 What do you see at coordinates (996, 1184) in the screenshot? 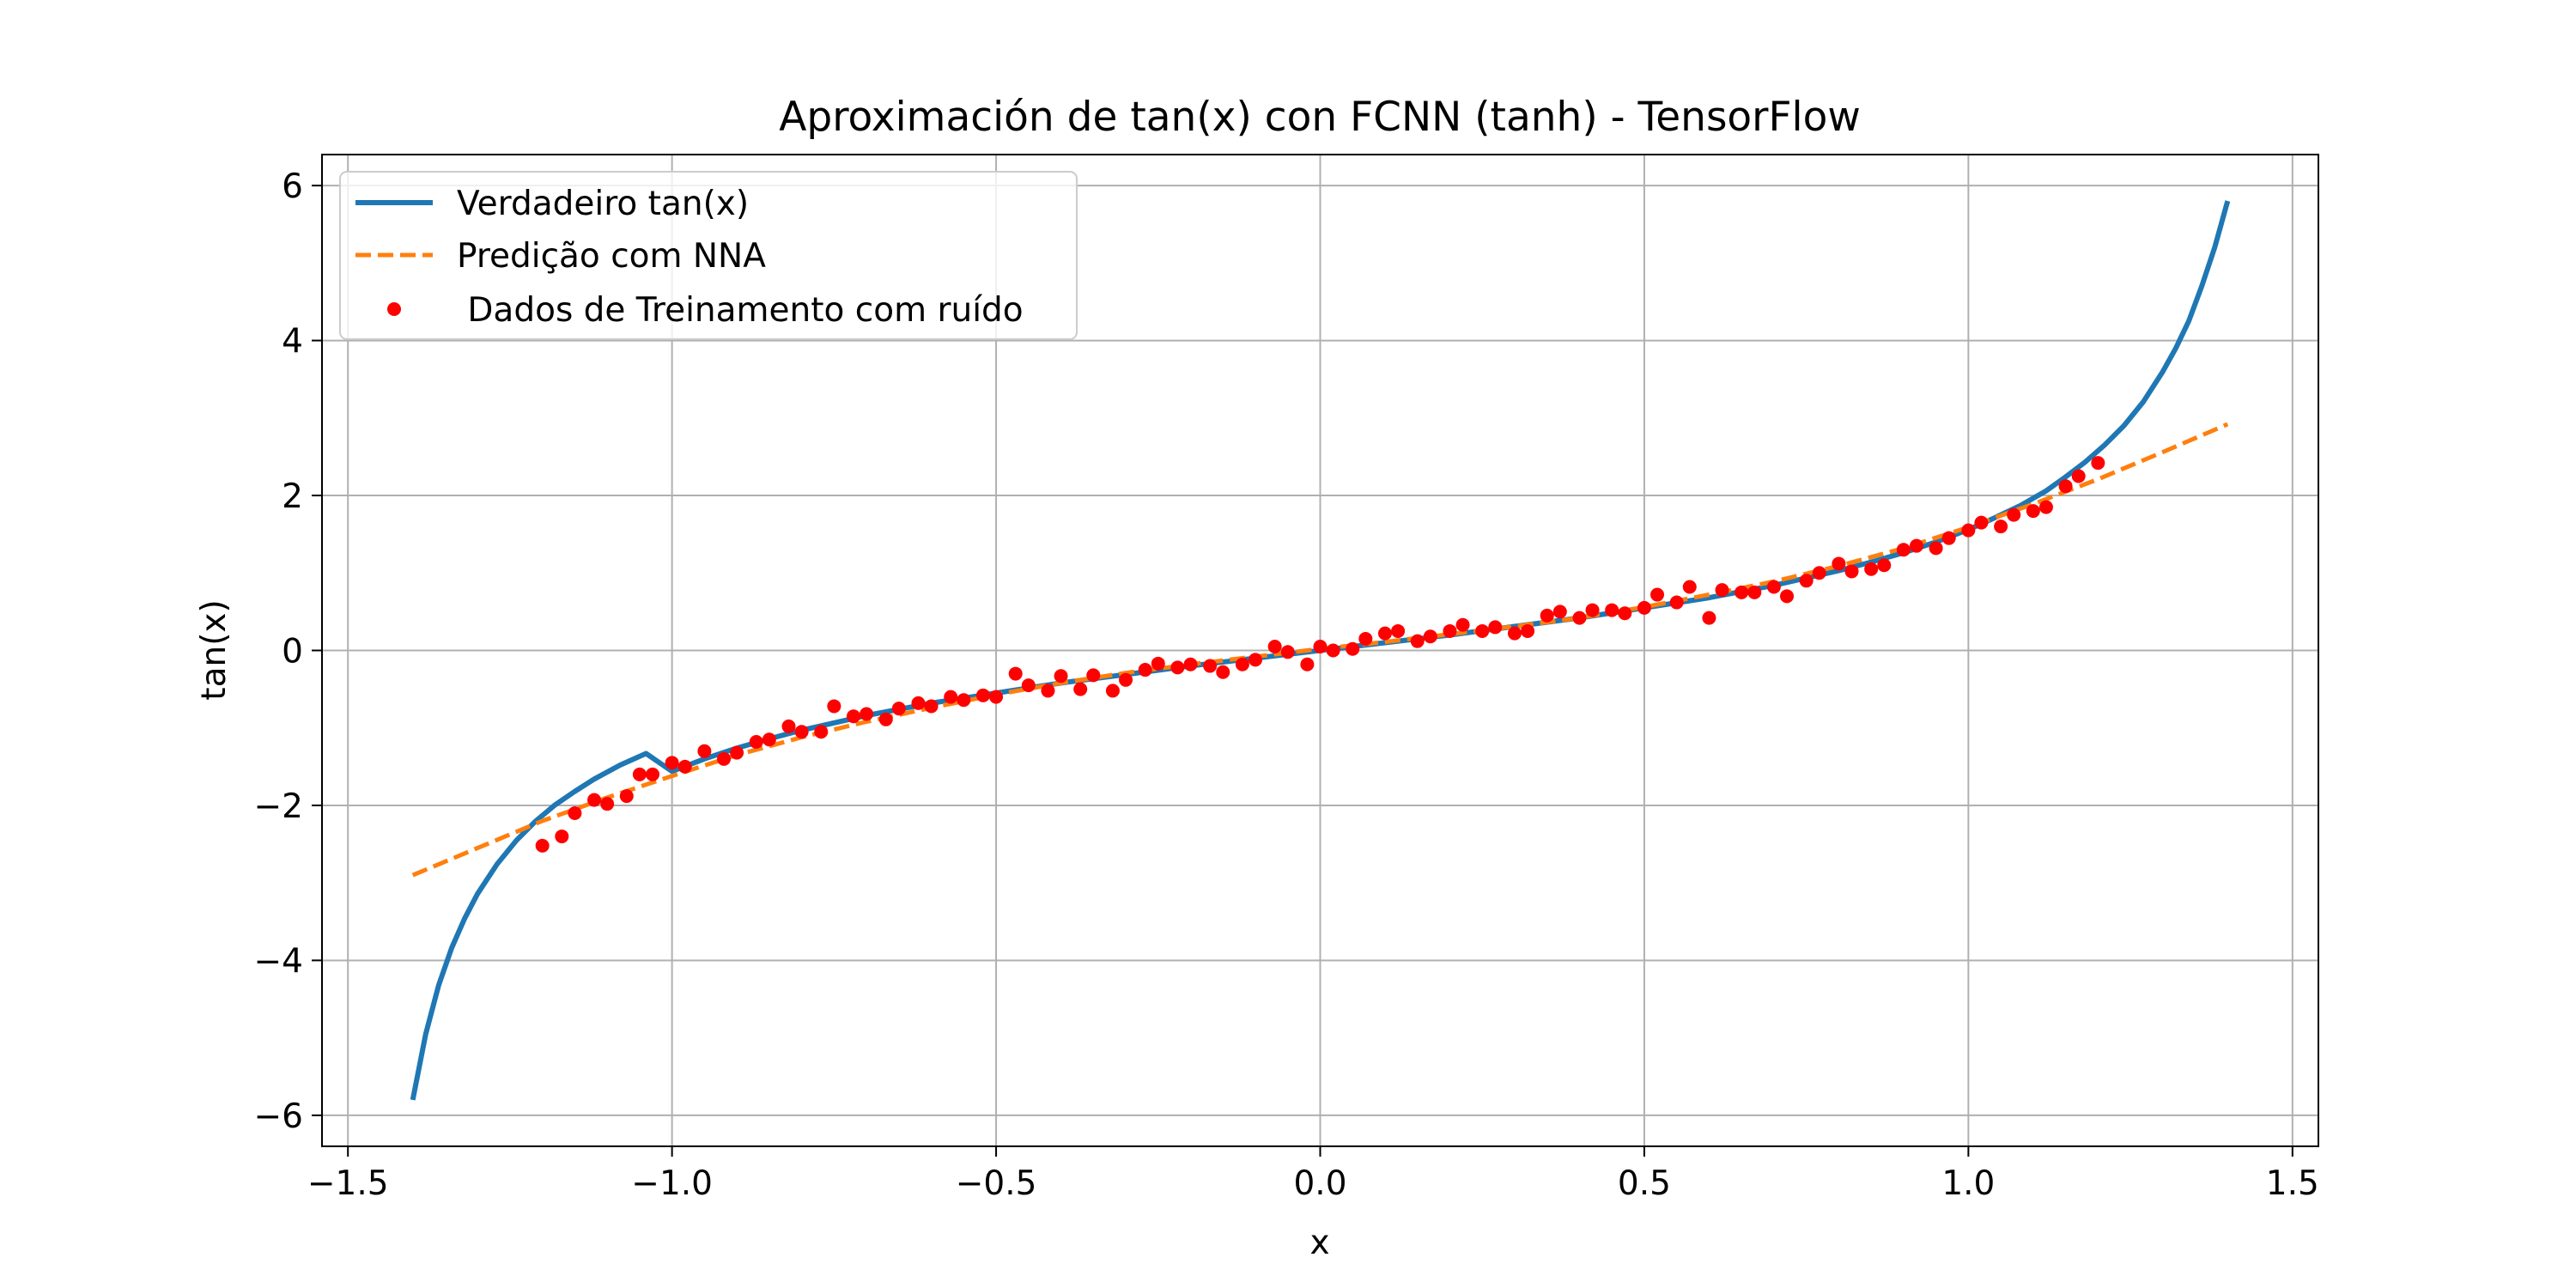
I see `x-tick-label: −0.5` at bounding box center [996, 1184].